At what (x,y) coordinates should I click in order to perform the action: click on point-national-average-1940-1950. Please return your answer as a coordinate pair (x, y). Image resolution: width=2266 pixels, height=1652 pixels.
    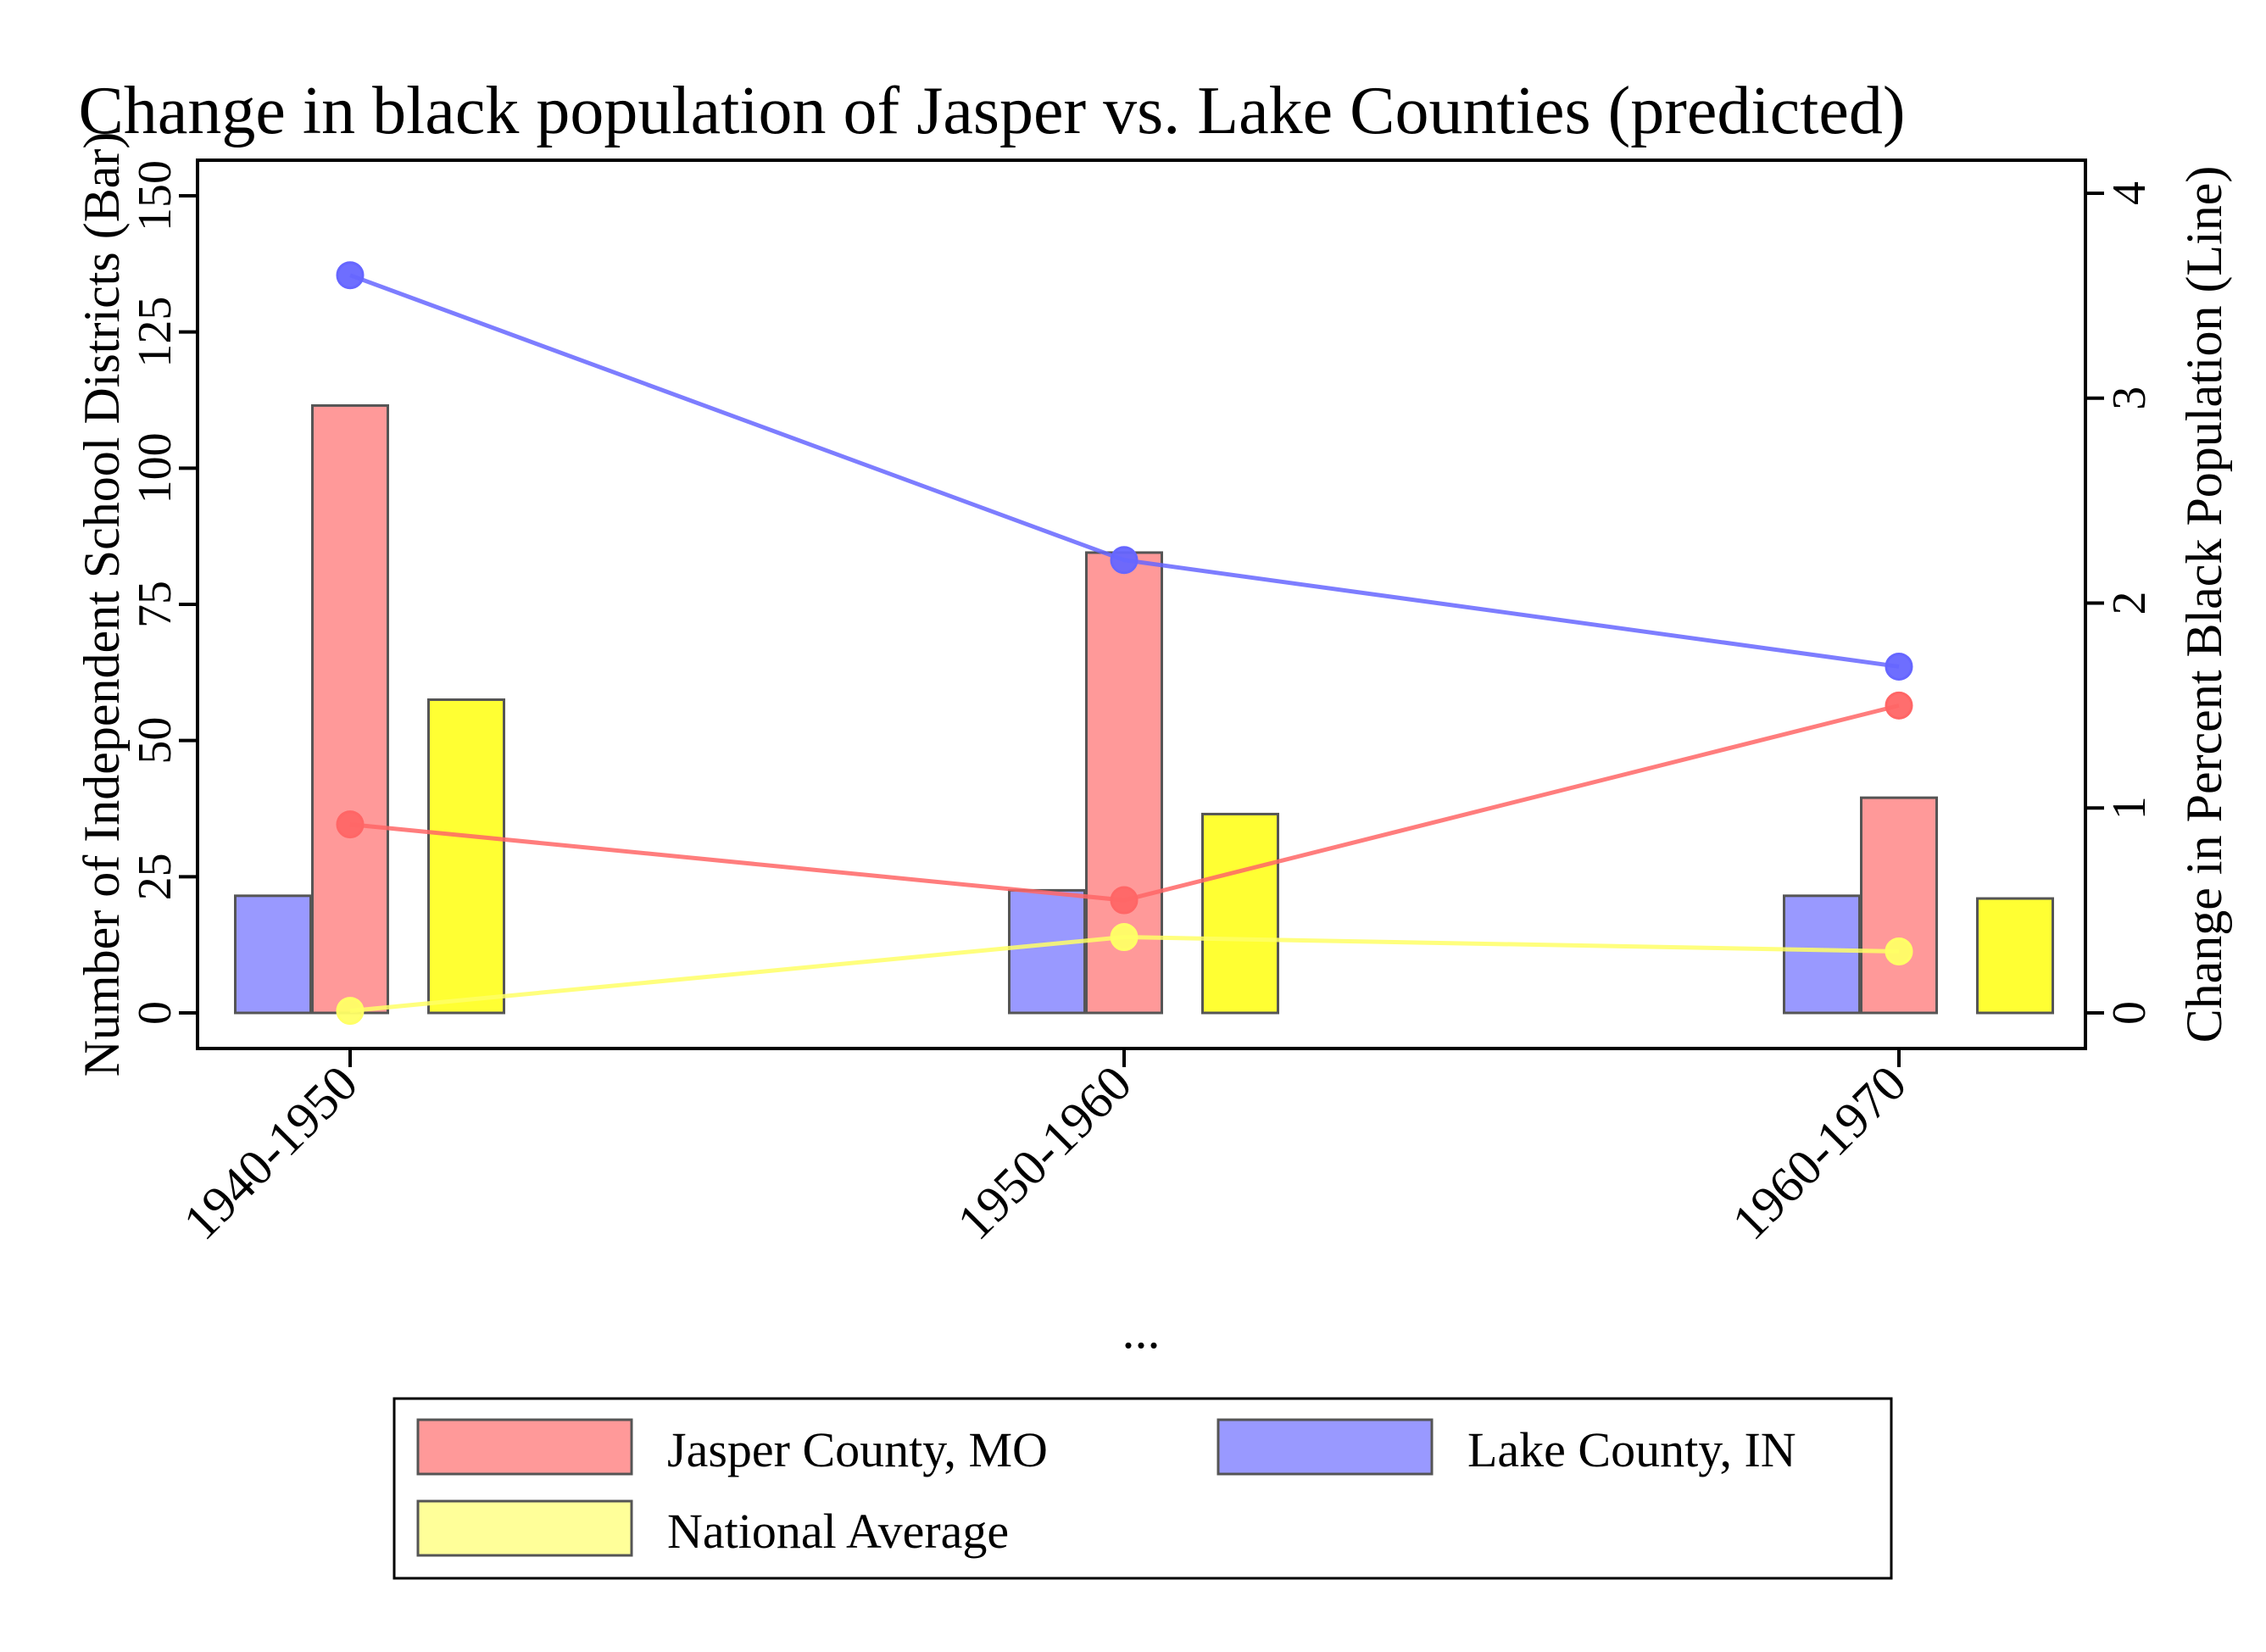
    Looking at the image, I should click on (350, 1011).